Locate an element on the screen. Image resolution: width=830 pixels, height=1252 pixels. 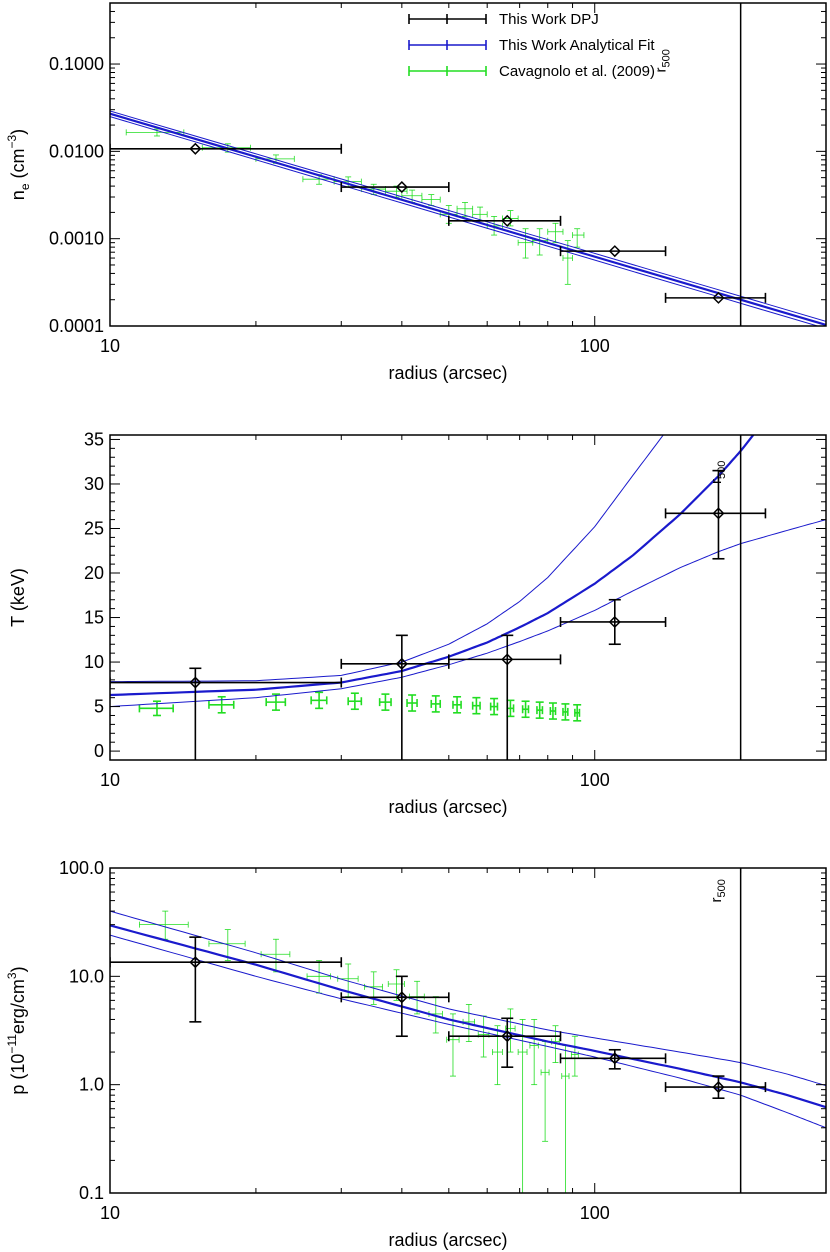
y-label-main: T (keV) is located at coordinates (18, 597).